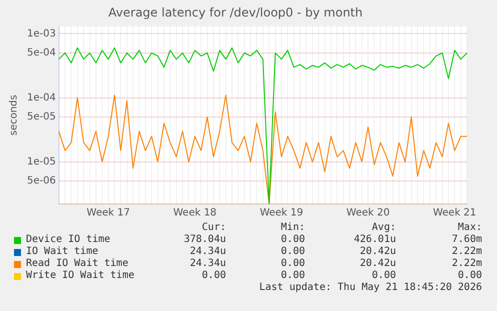  Describe the element at coordinates (370, 288) in the screenshot. I see `text: Last update: Thu May 21 18:45:20 2026` at that location.